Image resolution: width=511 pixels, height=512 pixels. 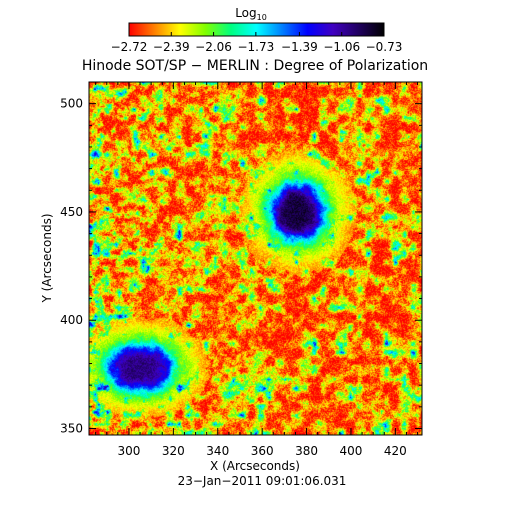 What do you see at coordinates (351, 451) in the screenshot?
I see `x-tick-label: 400` at bounding box center [351, 451].